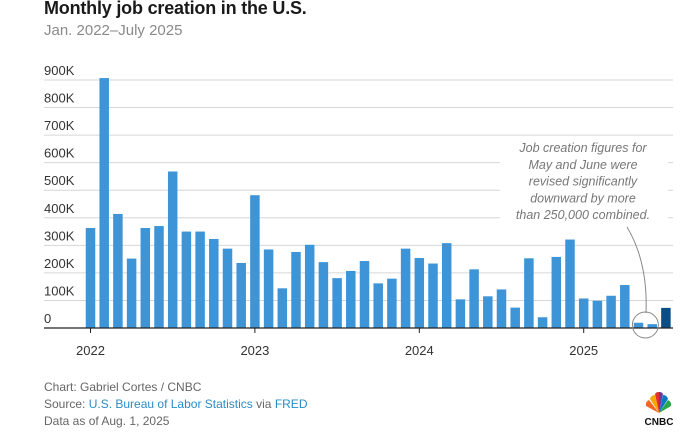 The image size is (693, 436). What do you see at coordinates (582, 148) in the screenshot?
I see `annotation-text: Job creation figures for` at bounding box center [582, 148].